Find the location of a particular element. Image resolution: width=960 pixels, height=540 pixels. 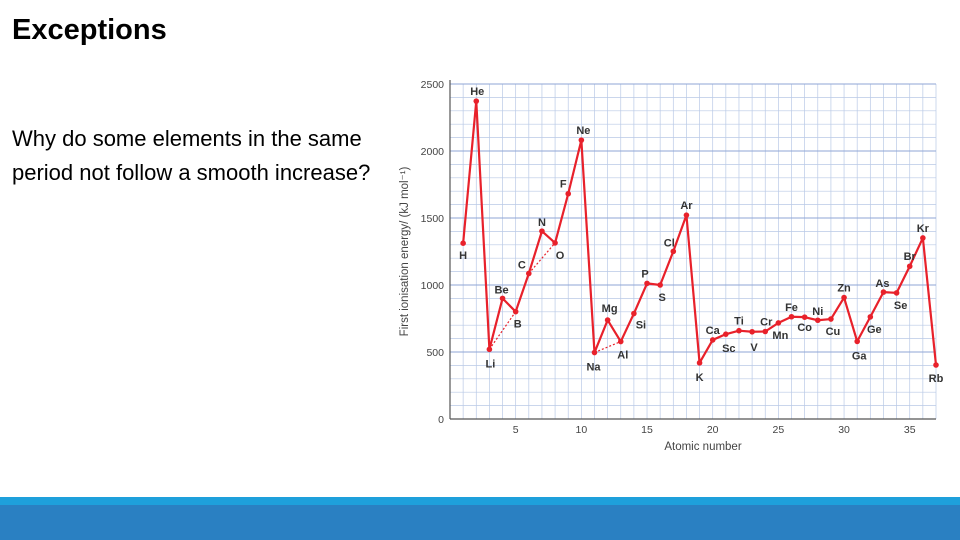

point-label-fe: Fe is located at coordinates (791, 308).